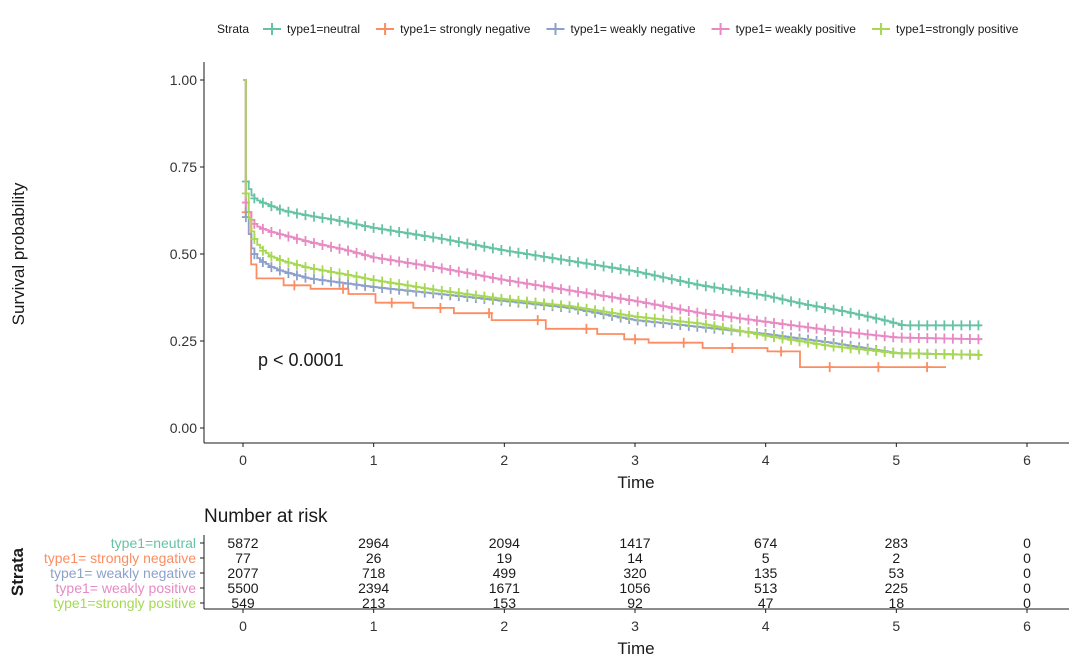  What do you see at coordinates (242, 573) in the screenshot?
I see `risk-cell: 2077` at bounding box center [242, 573].